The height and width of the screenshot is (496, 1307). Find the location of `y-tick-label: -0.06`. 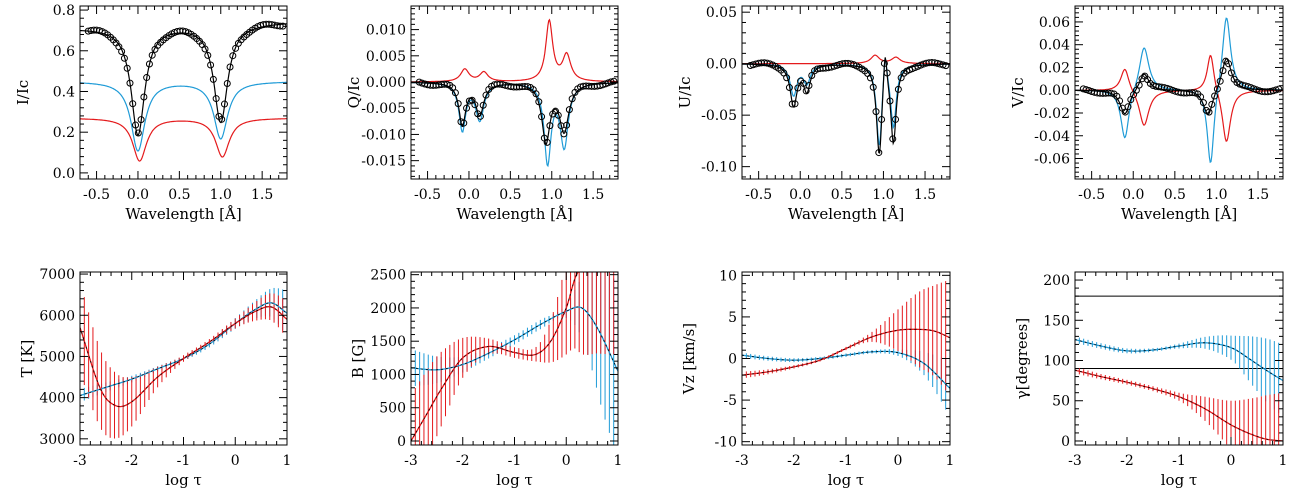

y-tick-label: -0.06 is located at coordinates (1052, 160).